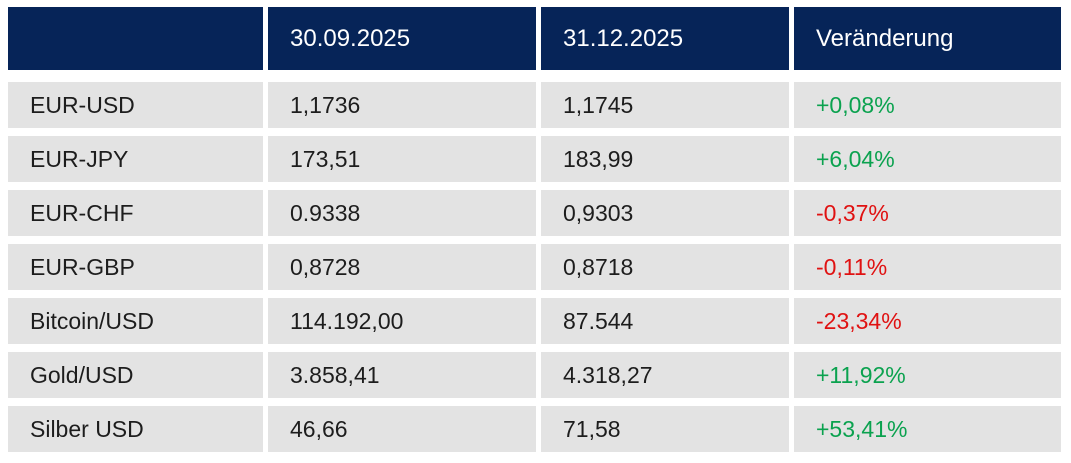 This screenshot has width=1071, height=463. I want to click on change-value: +6,04%, so click(927, 159).